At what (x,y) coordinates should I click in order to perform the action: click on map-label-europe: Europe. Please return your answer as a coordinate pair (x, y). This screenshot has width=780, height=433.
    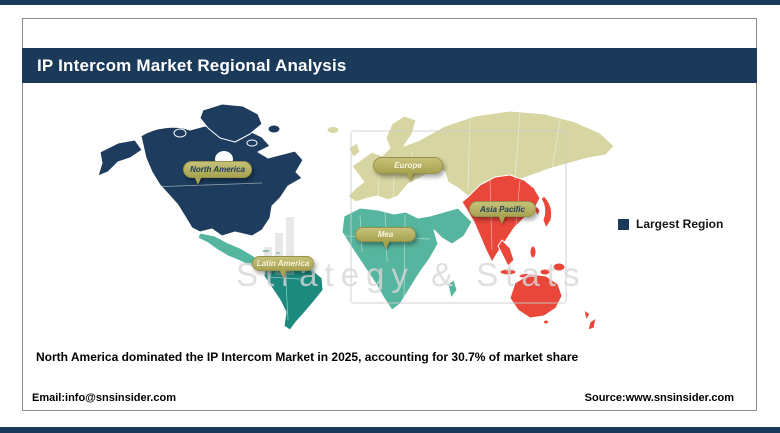
    Looking at the image, I should click on (408, 165).